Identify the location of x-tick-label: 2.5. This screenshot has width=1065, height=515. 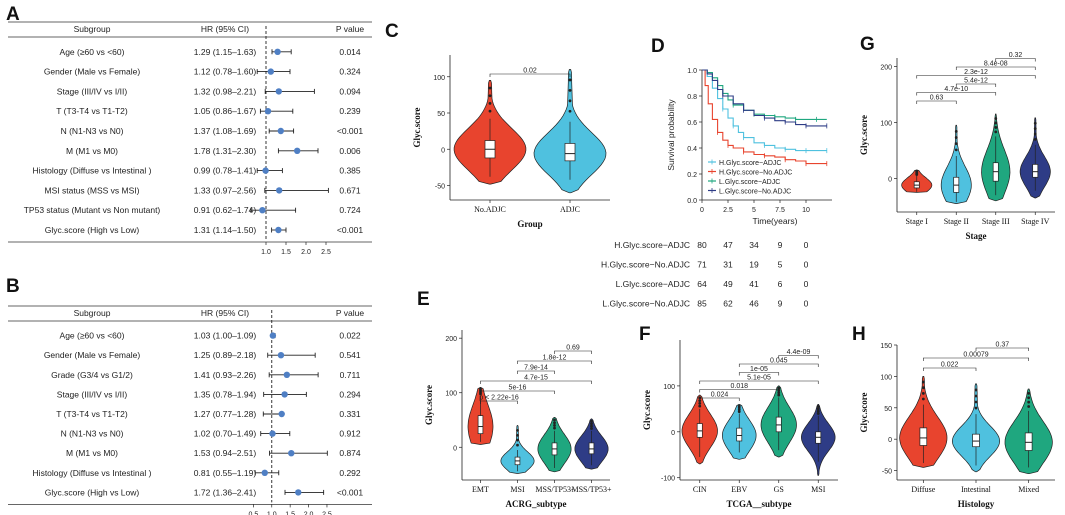
(326, 252).